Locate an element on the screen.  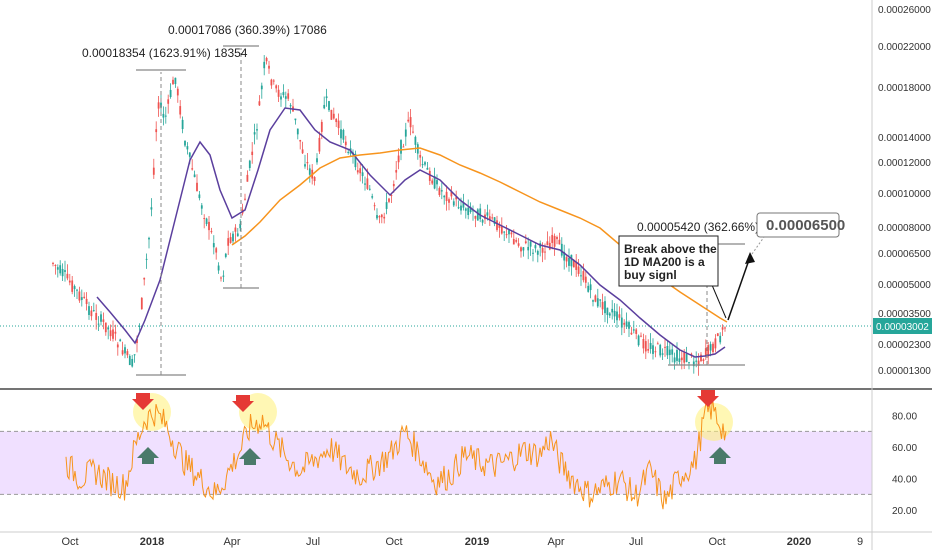
target-arrow-line is located at coordinates (739, 288).